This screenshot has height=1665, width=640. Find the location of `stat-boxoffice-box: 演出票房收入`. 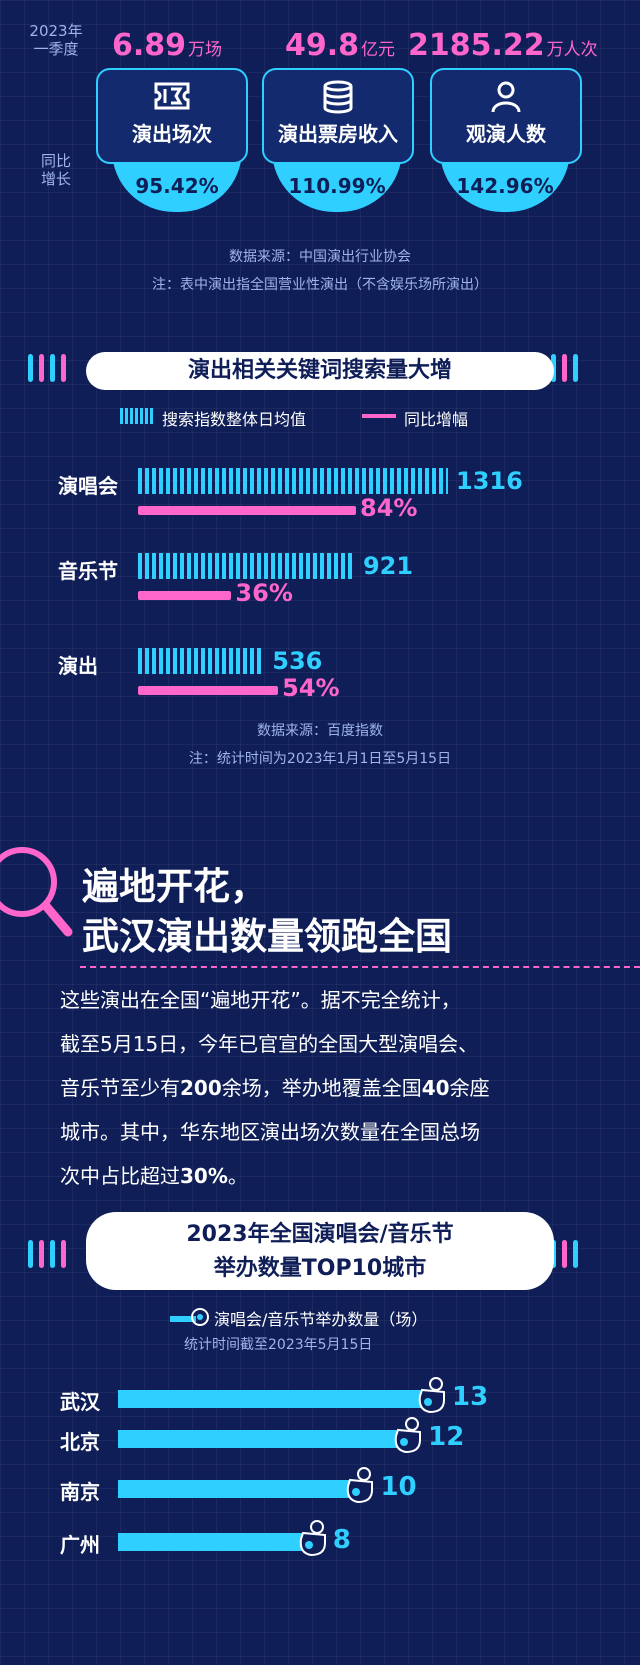

stat-boxoffice-box: 演出票房收入 is located at coordinates (338, 116).